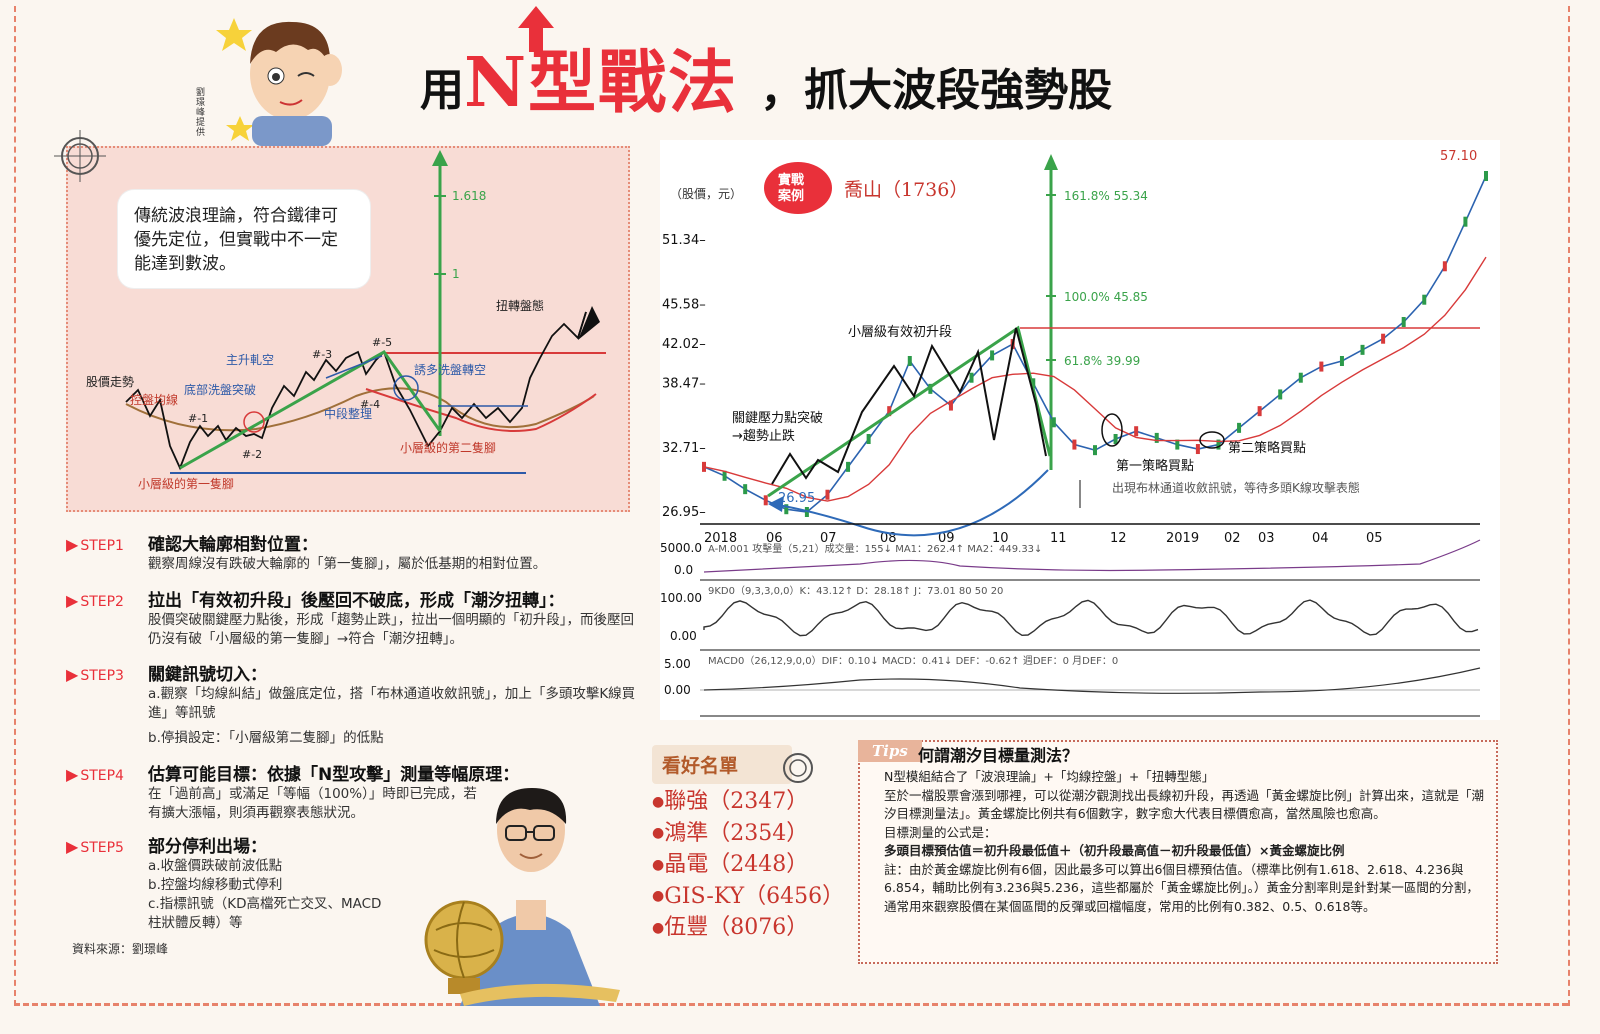 This screenshot has width=1600, height=1034. What do you see at coordinates (107, 774) in the screenshot?
I see `step-tag: STEP4` at bounding box center [107, 774].